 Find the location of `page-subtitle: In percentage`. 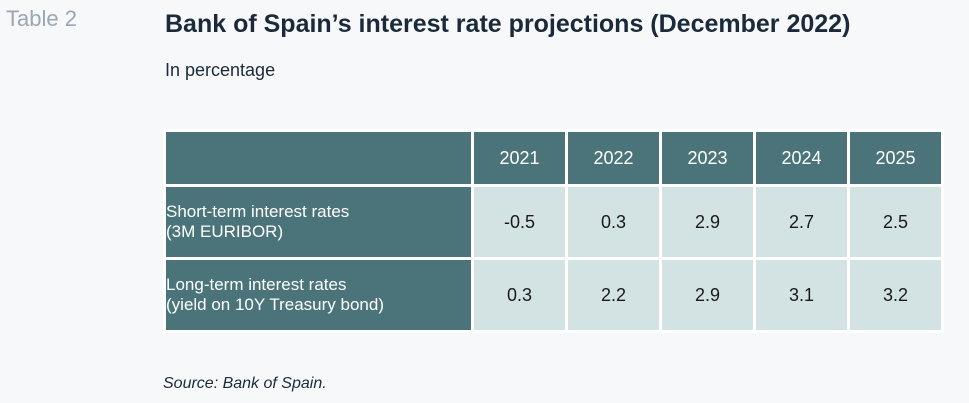

page-subtitle: In percentage is located at coordinates (220, 70).